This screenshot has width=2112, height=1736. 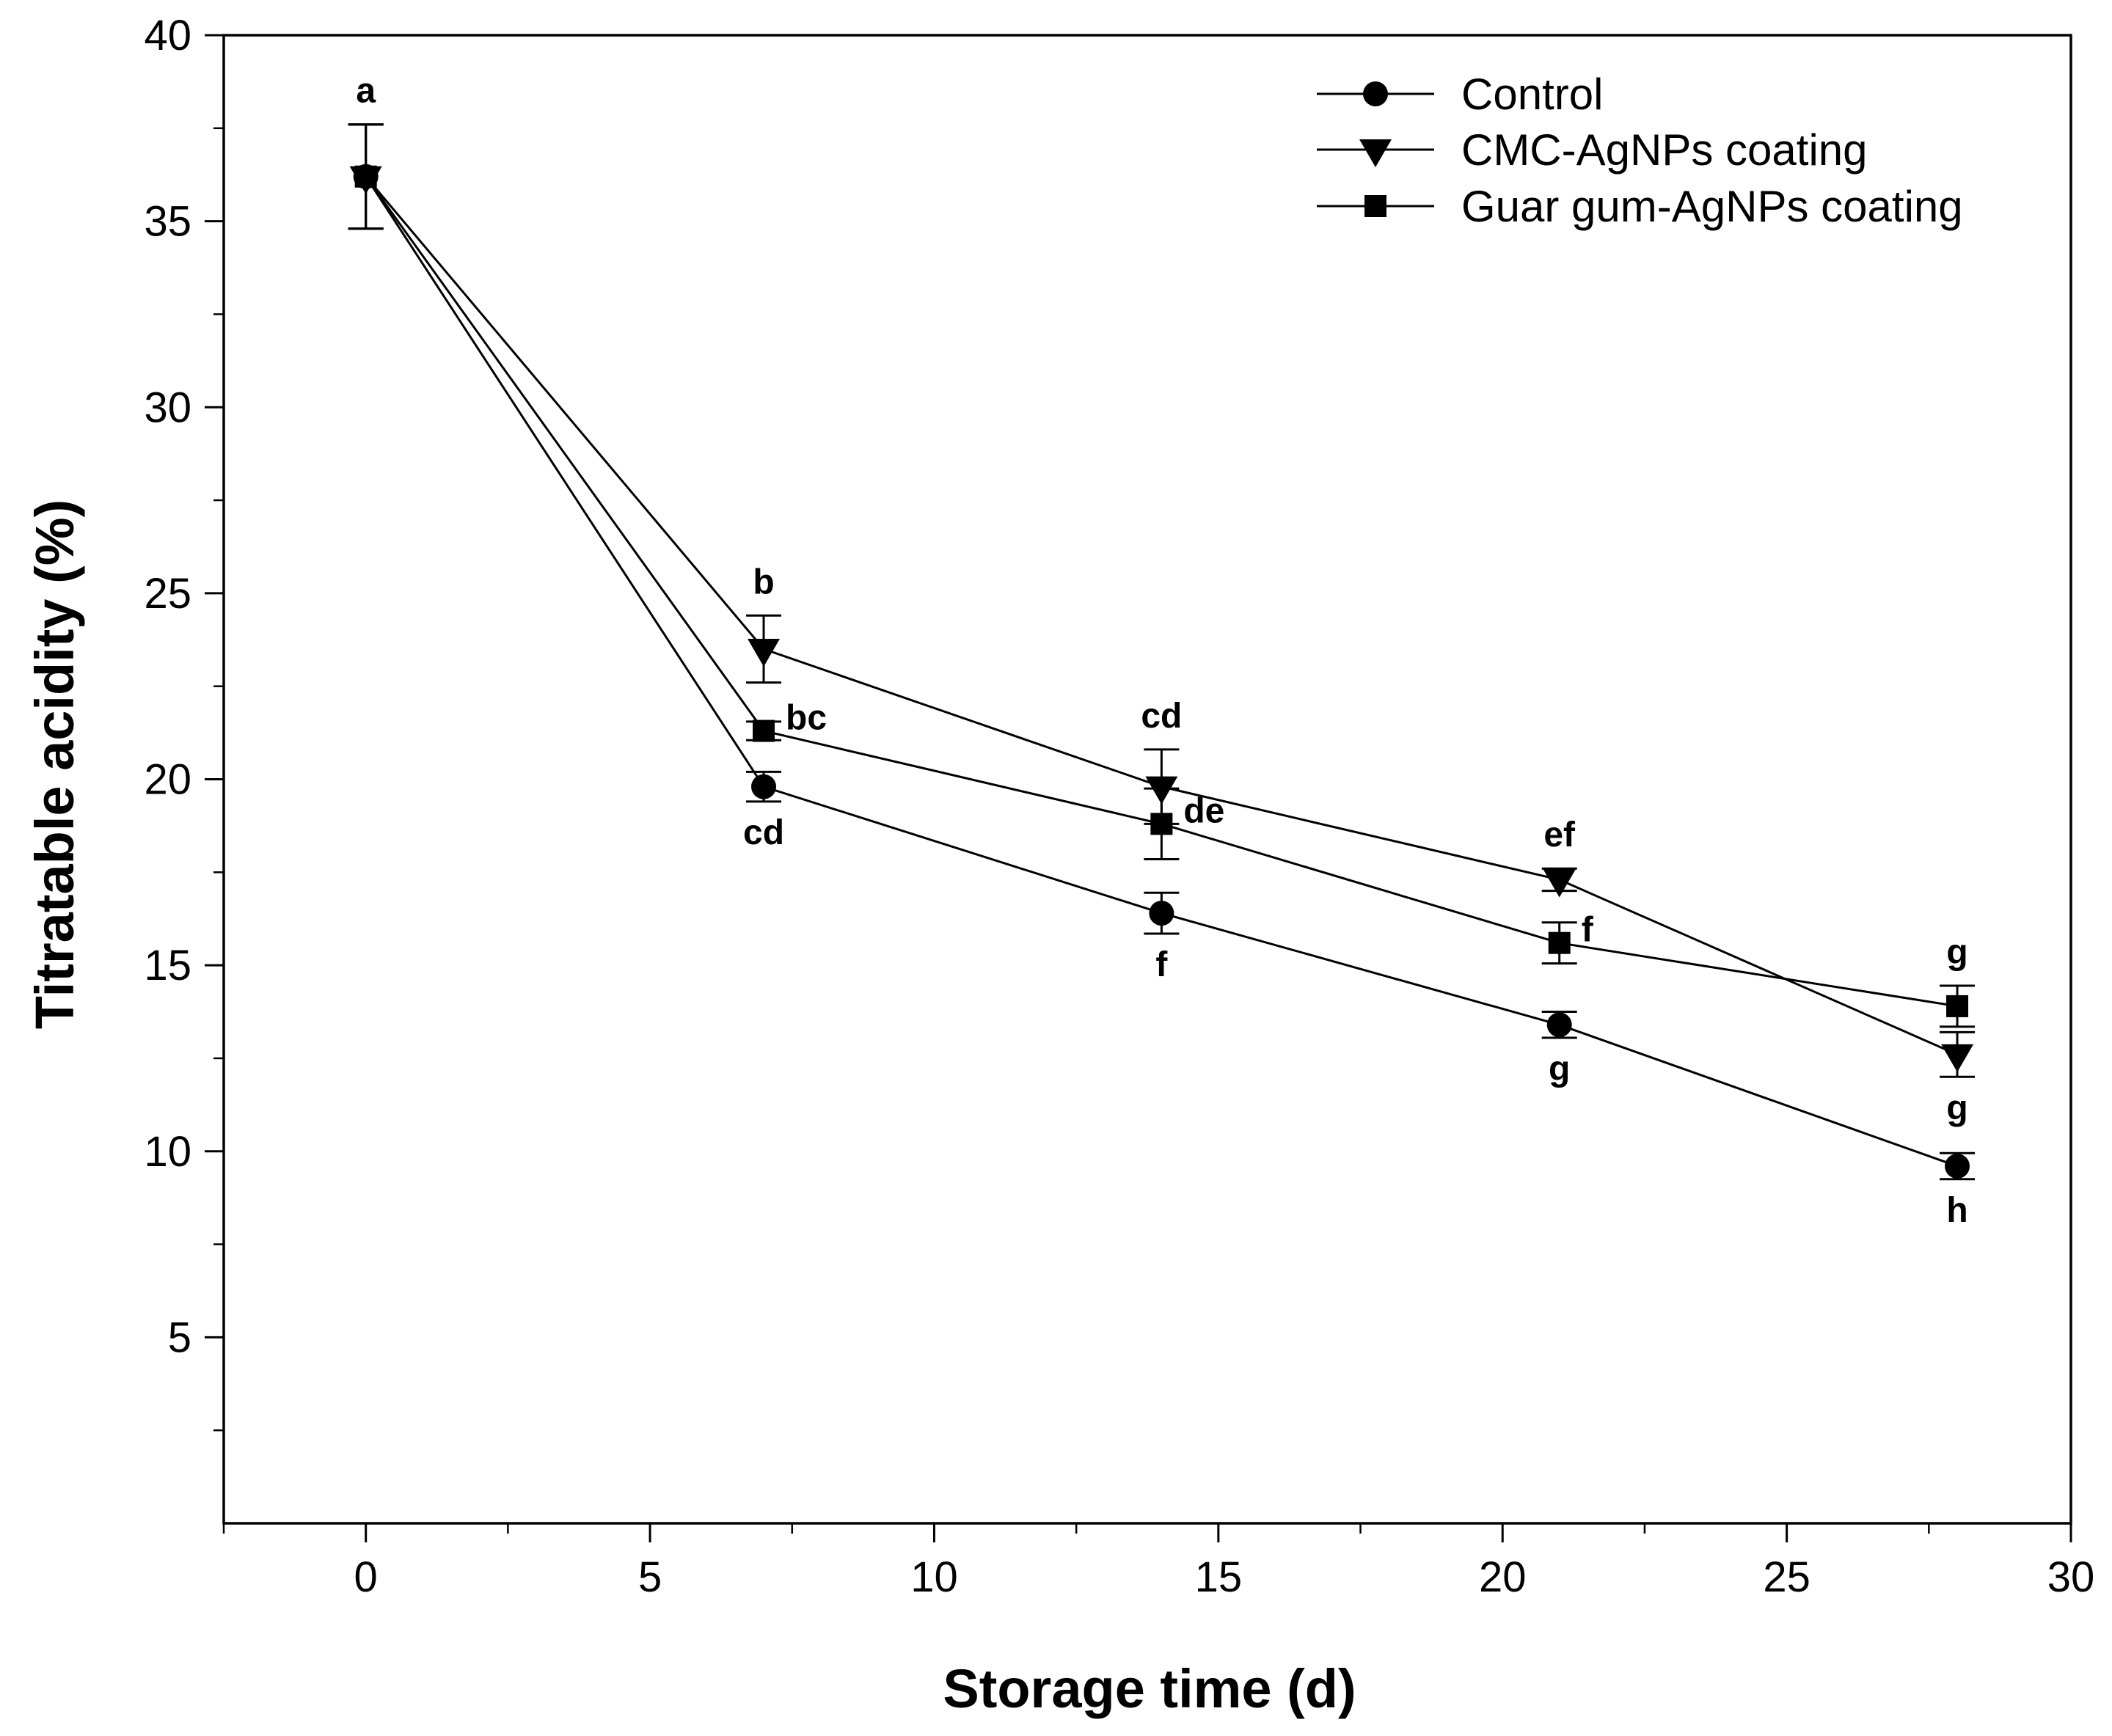 What do you see at coordinates (1532, 95) in the screenshot?
I see `legend-label: Control` at bounding box center [1532, 95].